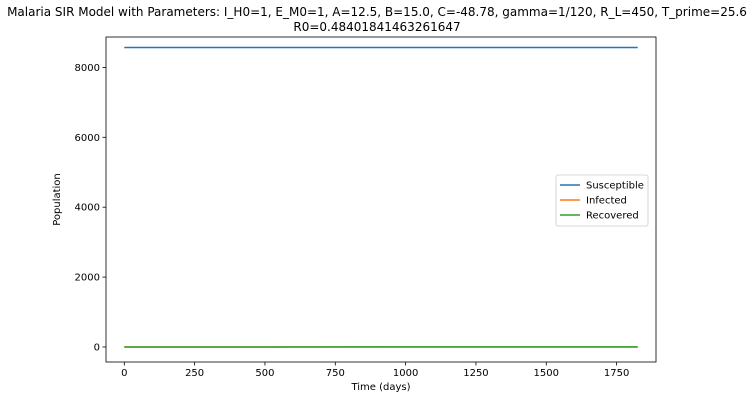 Image resolution: width=754 pixels, height=402 pixels. I want to click on x-tick-label: 1500, so click(546, 373).